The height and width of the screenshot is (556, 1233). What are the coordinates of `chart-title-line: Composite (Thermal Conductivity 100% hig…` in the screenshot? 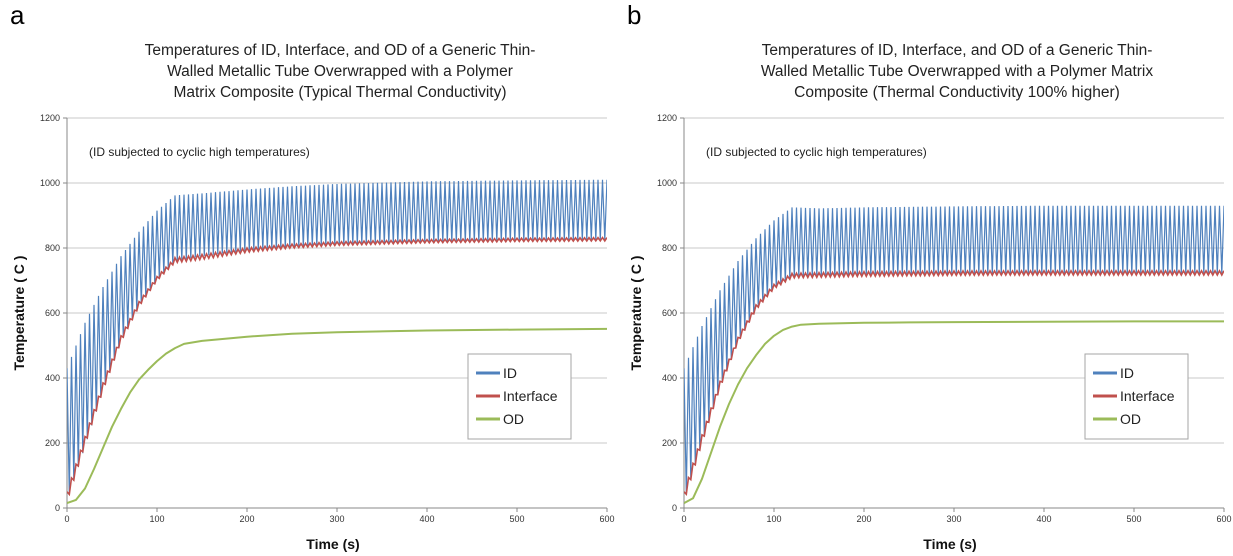 It's located at (957, 92).